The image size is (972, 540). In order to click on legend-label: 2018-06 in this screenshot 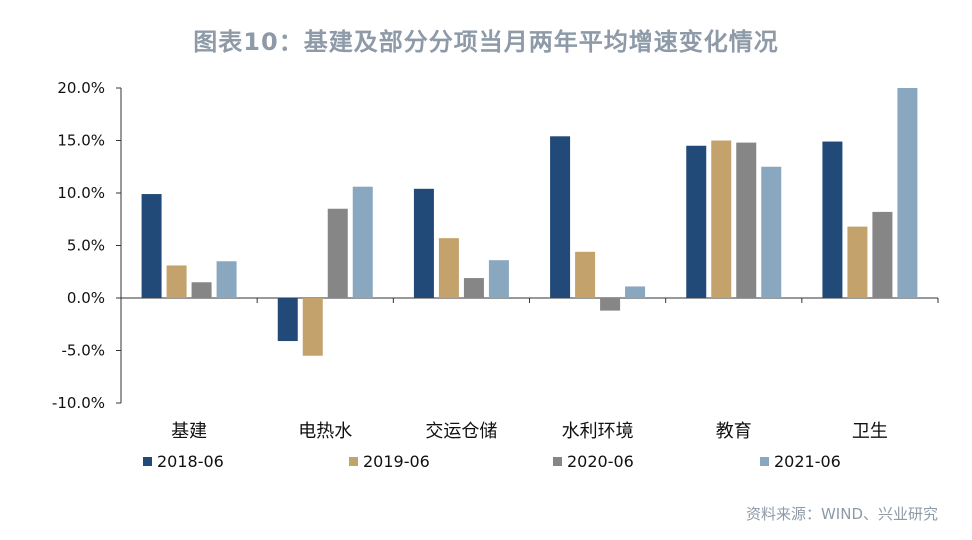, I will do `click(190, 461)`.